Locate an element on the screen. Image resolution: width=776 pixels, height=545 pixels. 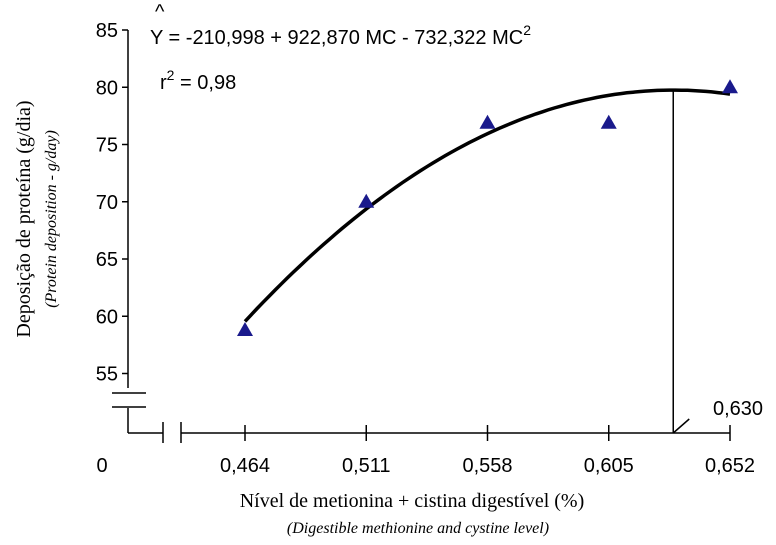
x-tick-label: 0,511 is located at coordinates (366, 466).